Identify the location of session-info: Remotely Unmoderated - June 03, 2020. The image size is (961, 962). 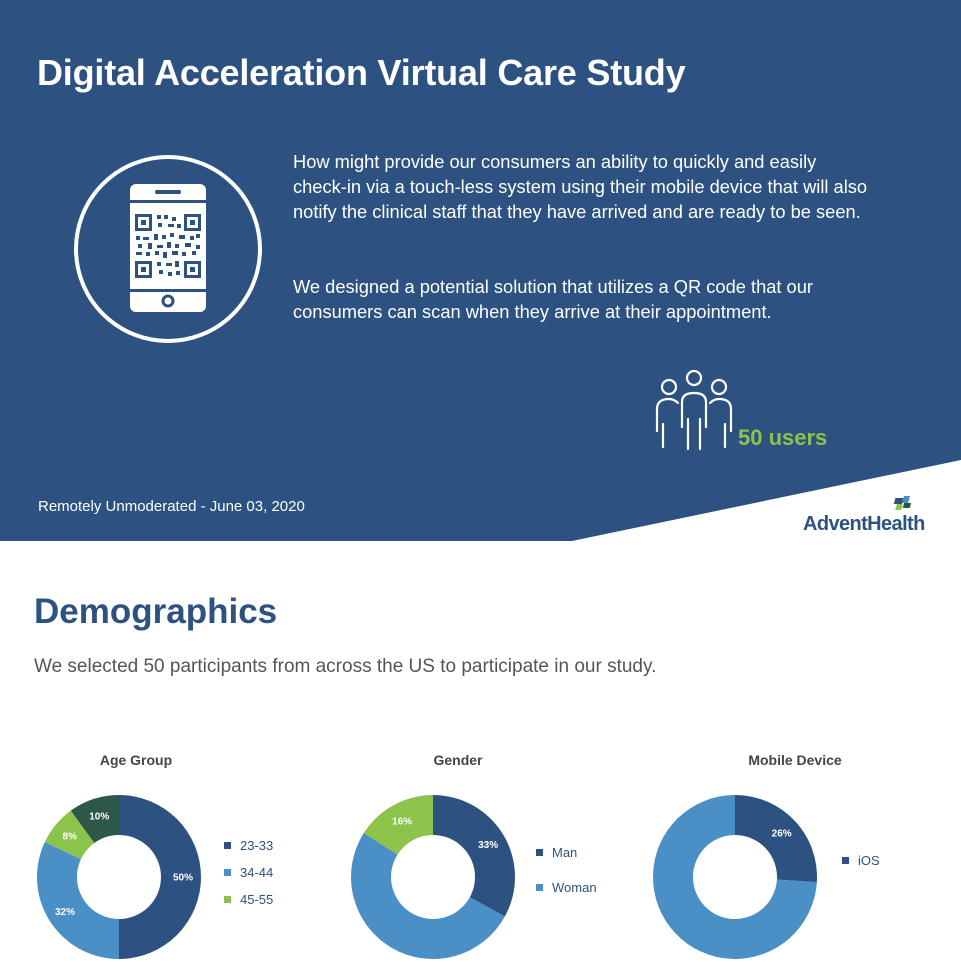
(171, 506).